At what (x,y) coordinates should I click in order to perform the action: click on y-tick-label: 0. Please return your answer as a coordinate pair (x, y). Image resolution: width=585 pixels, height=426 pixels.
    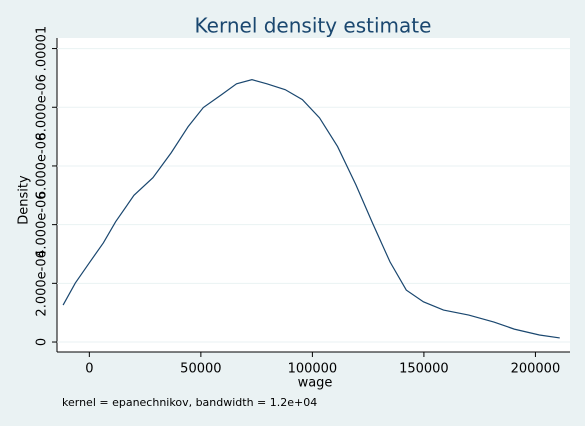
    Looking at the image, I should click on (42, 342).